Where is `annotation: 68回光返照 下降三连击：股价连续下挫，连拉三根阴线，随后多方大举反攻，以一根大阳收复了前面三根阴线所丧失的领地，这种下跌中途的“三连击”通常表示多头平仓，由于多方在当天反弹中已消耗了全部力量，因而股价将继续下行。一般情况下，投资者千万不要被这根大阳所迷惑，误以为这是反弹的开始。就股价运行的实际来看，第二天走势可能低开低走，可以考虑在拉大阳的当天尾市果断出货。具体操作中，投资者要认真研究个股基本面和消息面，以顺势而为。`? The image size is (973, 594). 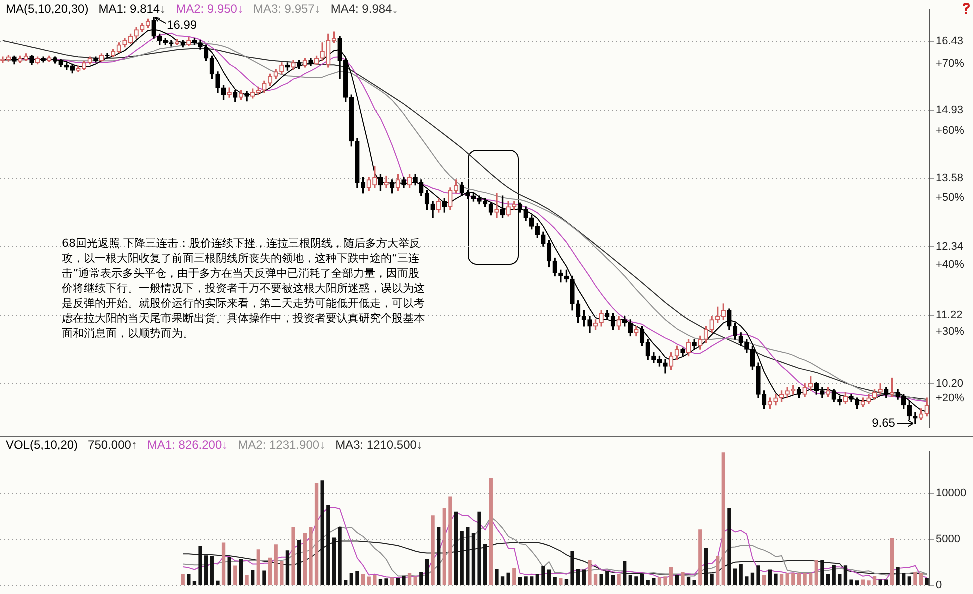 annotation: 68回光返照 下降三连击：股价连续下挫，连拉三根阴线，随后多方大举反攻，以一根大阳收复了前面三根阴线所丧失的领地，这种下跌中途的“三连击”通常表示多头平仓，由于多方在当天反弹中已消耗了全部力量，因而股价将继续下行。一般情况下，投资者千万不要被这根大阳所迷惑，误以为这是反弹的开始。就股价运行的实际来看，第二天走势可能低开低走，可以考虑在拉大阳的当天尾市果断出货。具体操作中，投资者要认真研究个股基本面和消息面，以顺势而为。 is located at coordinates (244, 288).